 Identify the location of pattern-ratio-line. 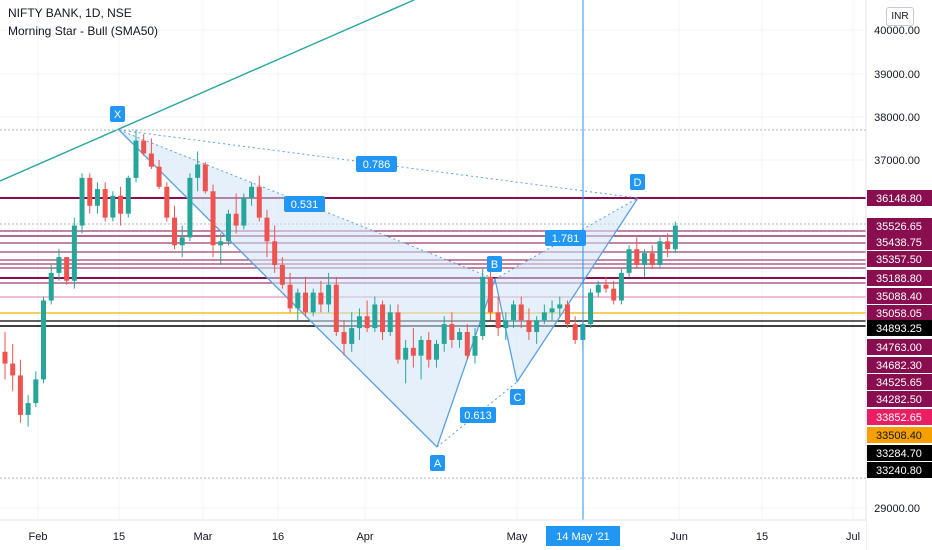
(566, 238).